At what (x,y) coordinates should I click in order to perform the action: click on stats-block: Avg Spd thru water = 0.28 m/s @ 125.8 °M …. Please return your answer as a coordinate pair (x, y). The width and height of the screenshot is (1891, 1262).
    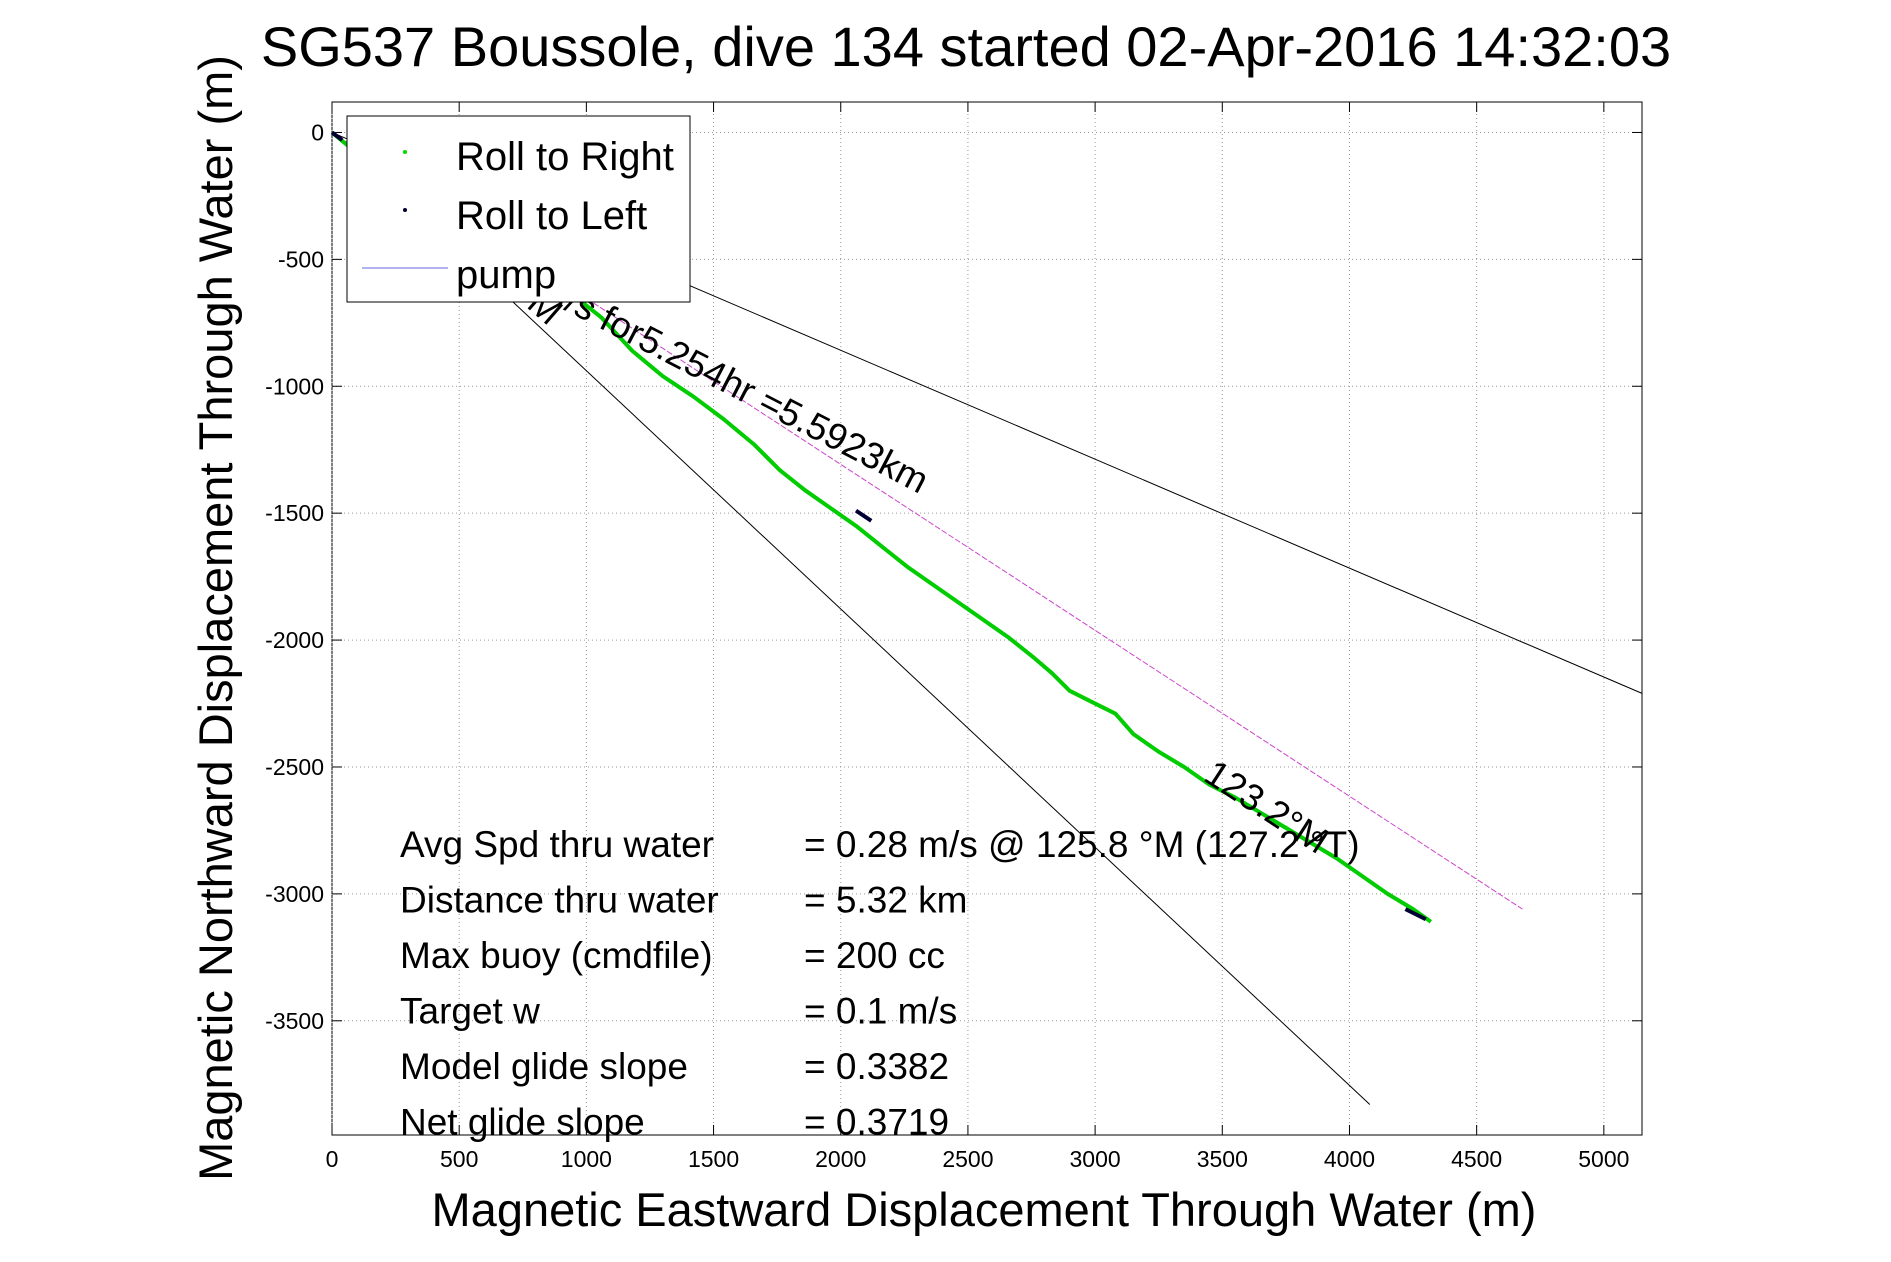
    Looking at the image, I should click on (880, 983).